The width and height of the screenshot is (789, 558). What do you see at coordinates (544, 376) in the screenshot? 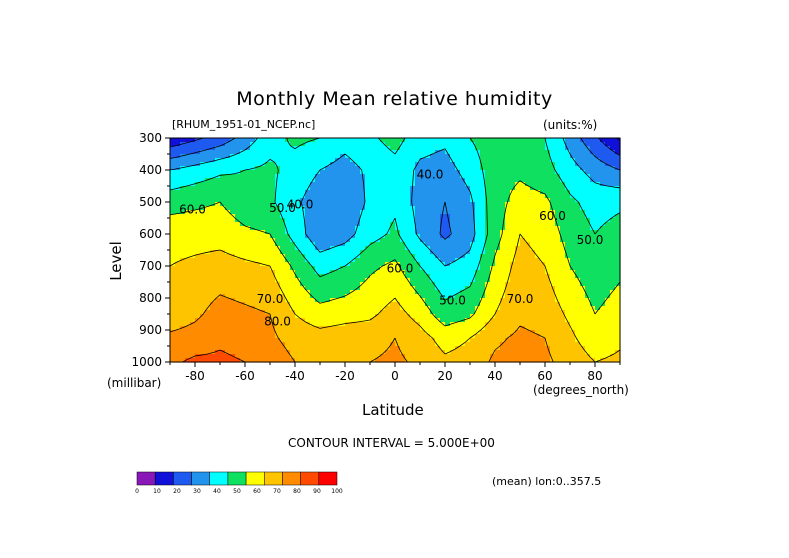
I see `x-tick-label: 60` at bounding box center [544, 376].